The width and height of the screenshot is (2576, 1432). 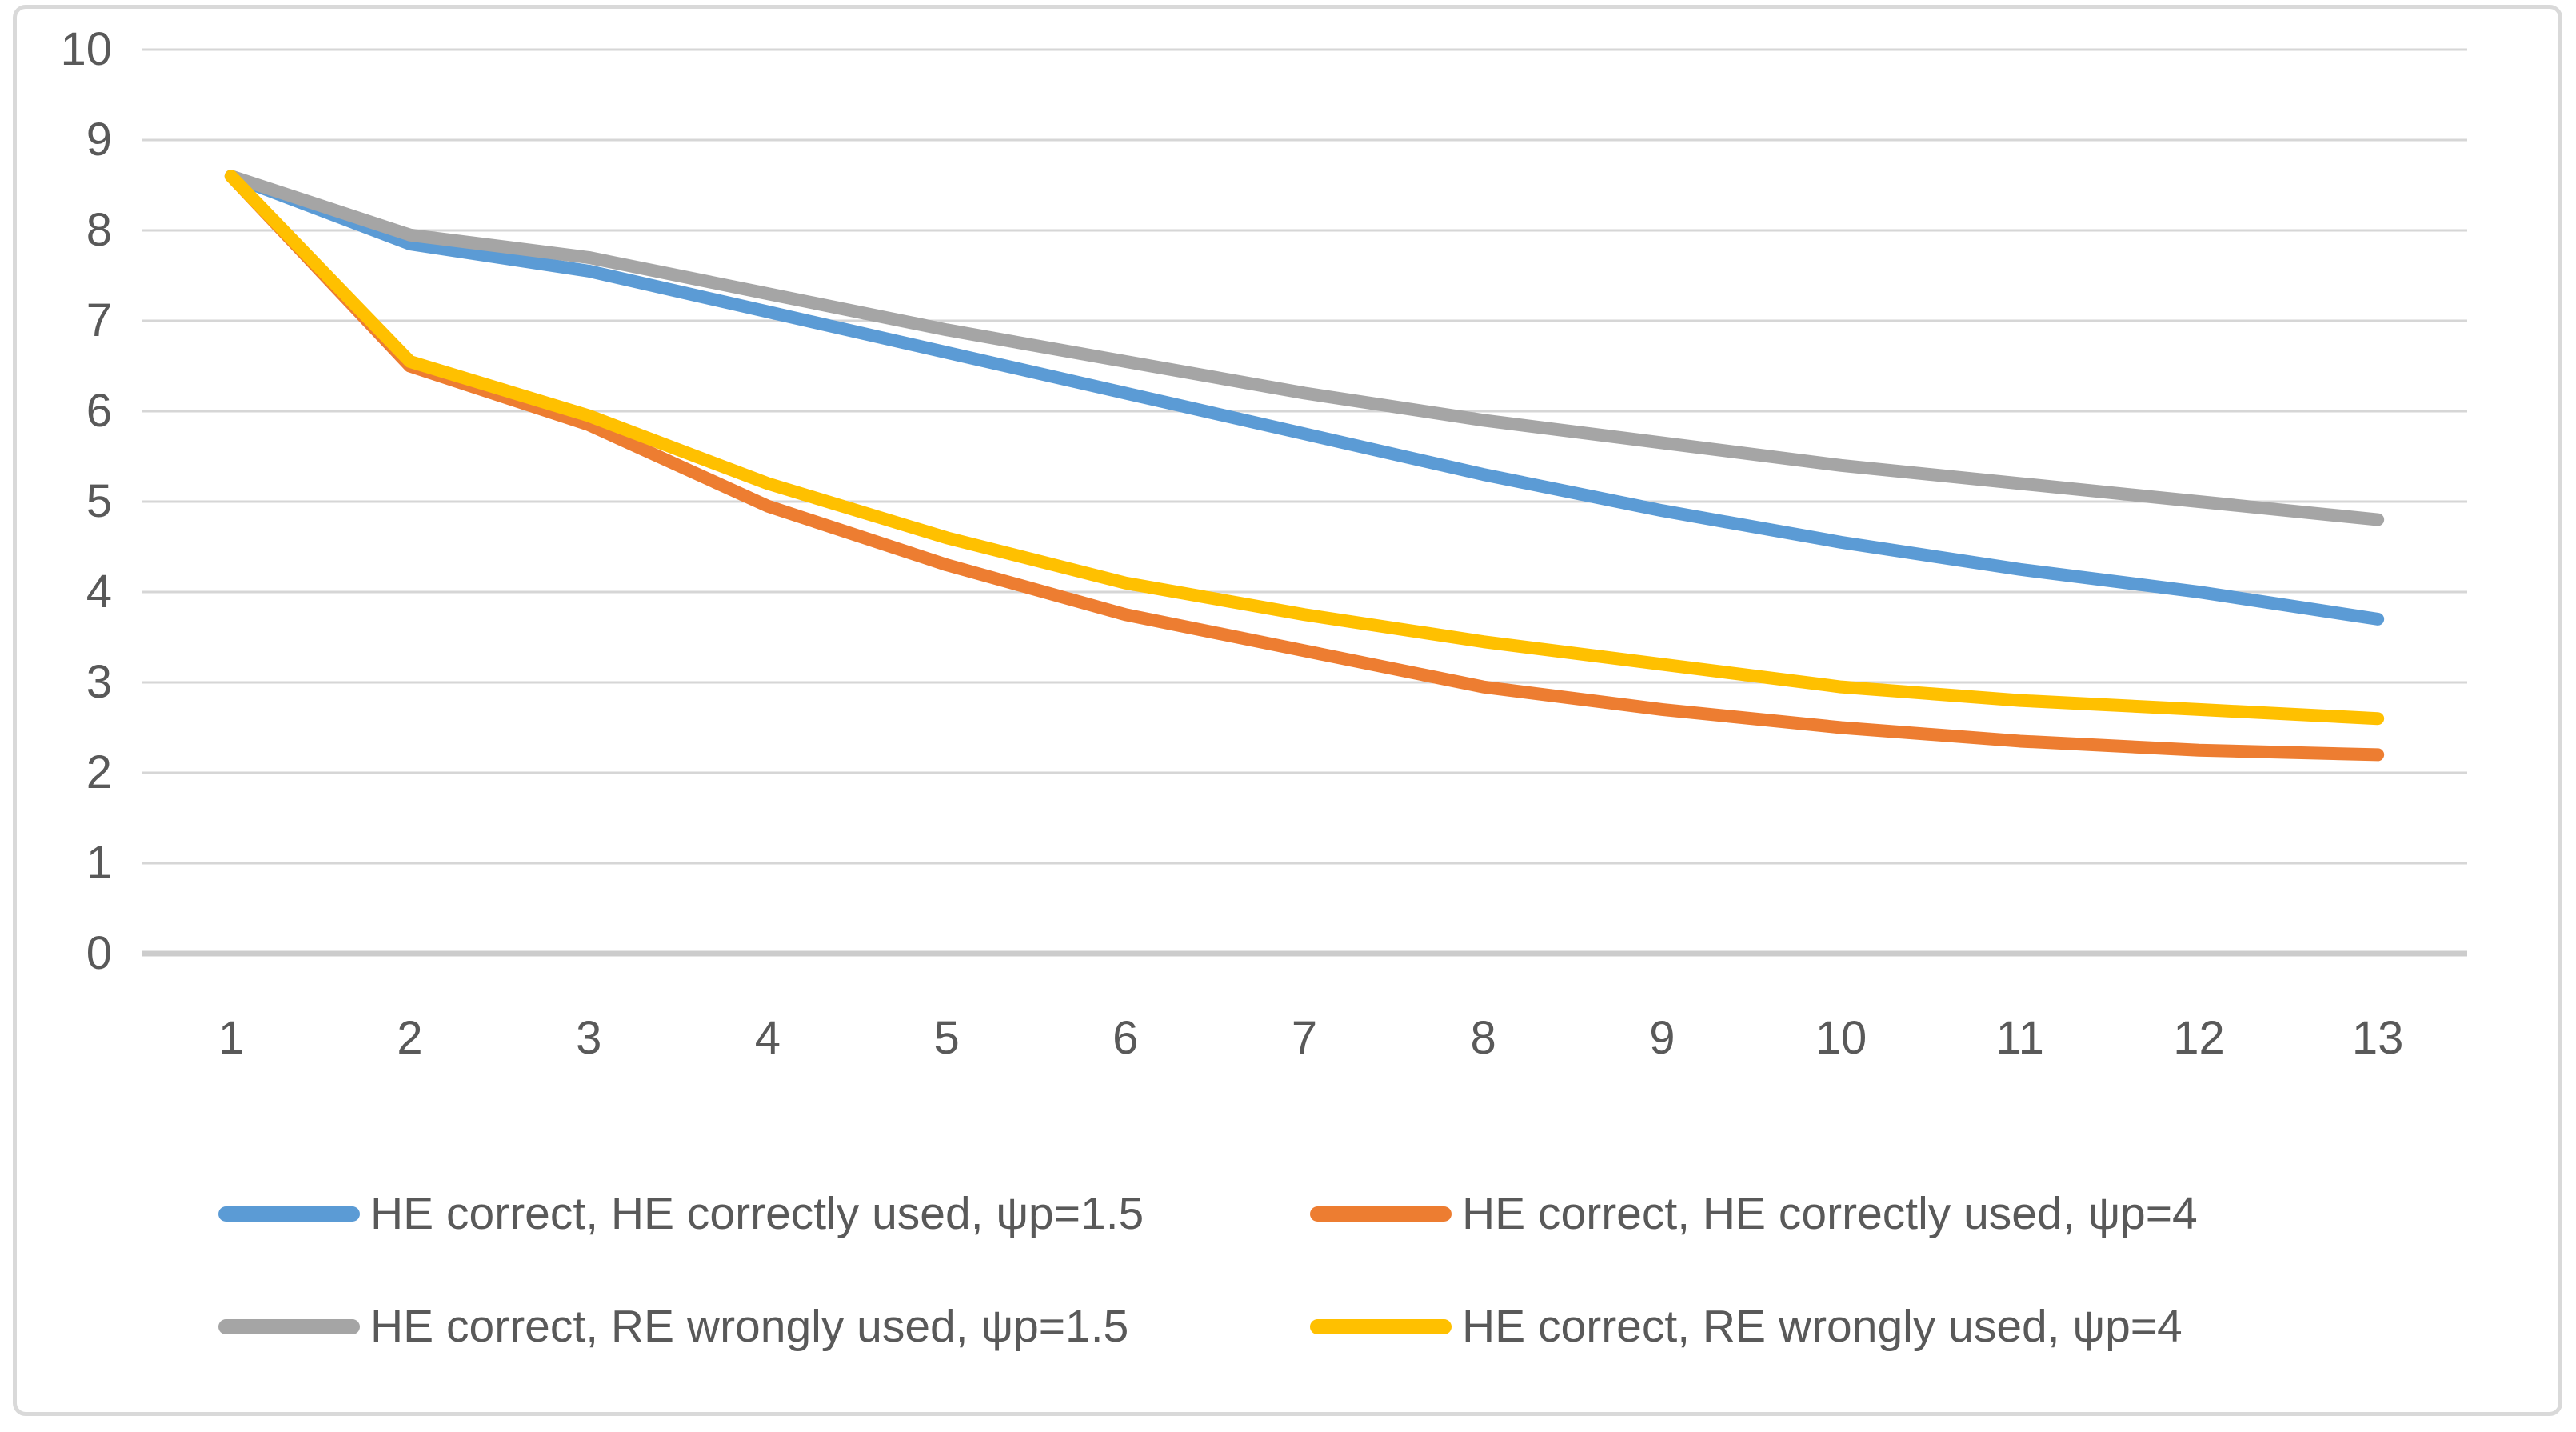 What do you see at coordinates (99, 320) in the screenshot?
I see `y-tick-label-7: 7` at bounding box center [99, 320].